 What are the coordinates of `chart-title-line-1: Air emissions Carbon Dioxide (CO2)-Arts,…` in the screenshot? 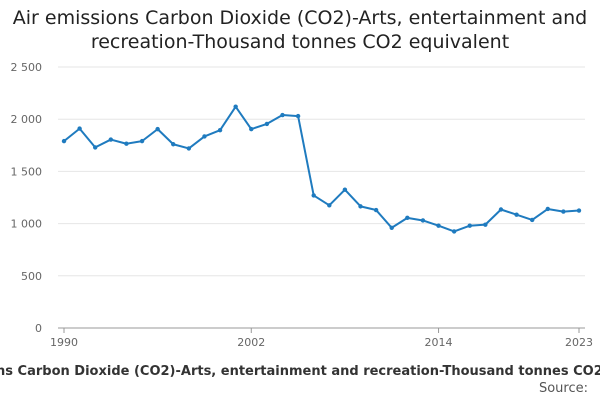 It's located at (300, 18).